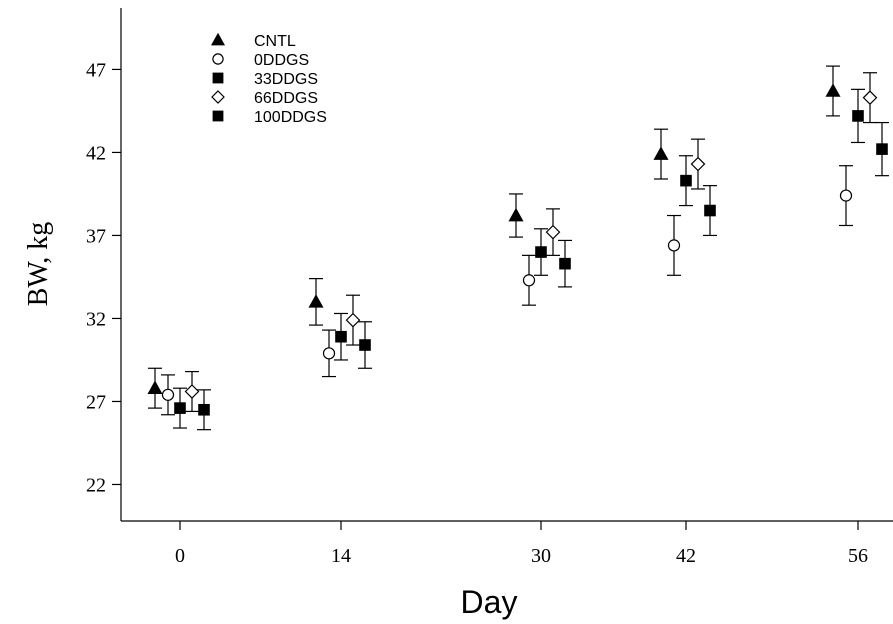  I want to click on x-ticks: 0 14 30 42 56, so click(521, 544).